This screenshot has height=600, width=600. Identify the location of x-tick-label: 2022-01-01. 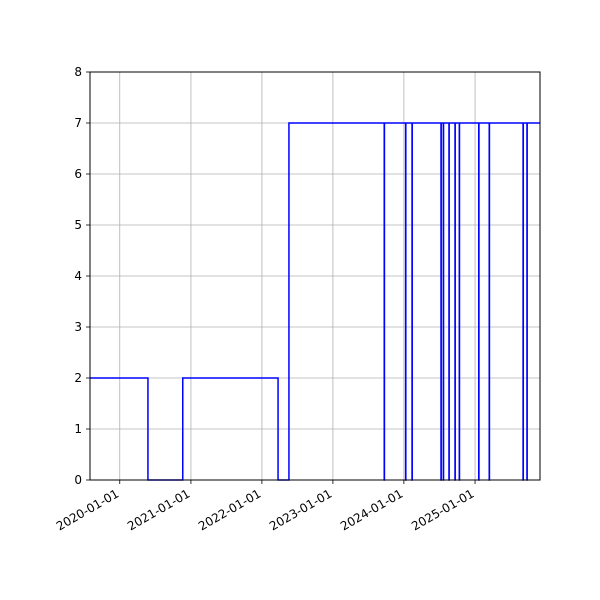
(229, 509).